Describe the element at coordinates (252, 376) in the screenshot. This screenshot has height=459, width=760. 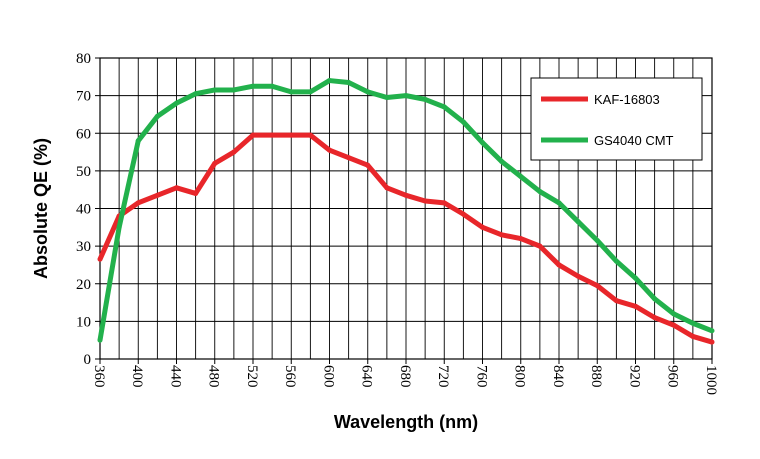
I see `x-tick-label: 520` at that location.